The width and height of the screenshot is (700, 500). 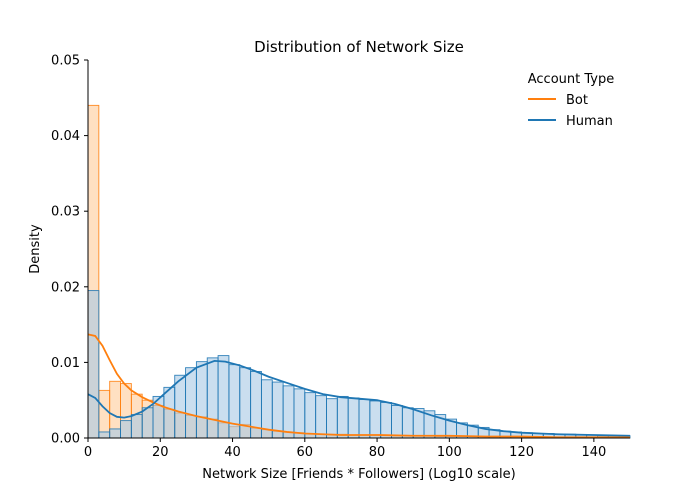 What do you see at coordinates (359, 398) in the screenshot?
I see `human-kde-line` at bounding box center [359, 398].